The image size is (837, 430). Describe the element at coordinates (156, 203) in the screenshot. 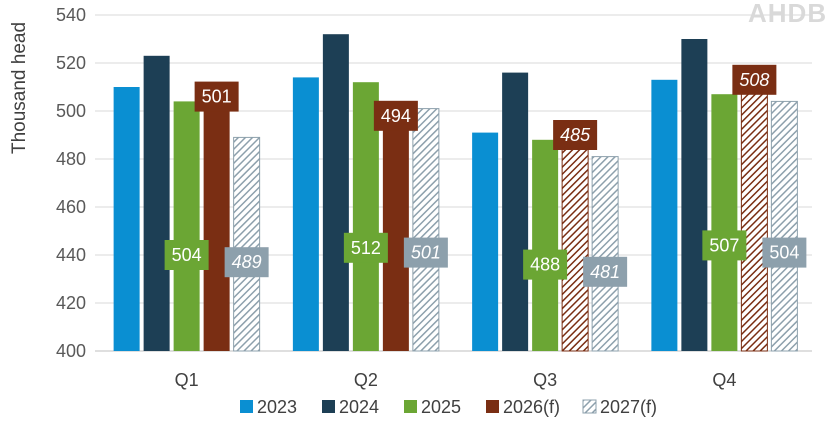

I see `bar-2024-Q1` at that location.